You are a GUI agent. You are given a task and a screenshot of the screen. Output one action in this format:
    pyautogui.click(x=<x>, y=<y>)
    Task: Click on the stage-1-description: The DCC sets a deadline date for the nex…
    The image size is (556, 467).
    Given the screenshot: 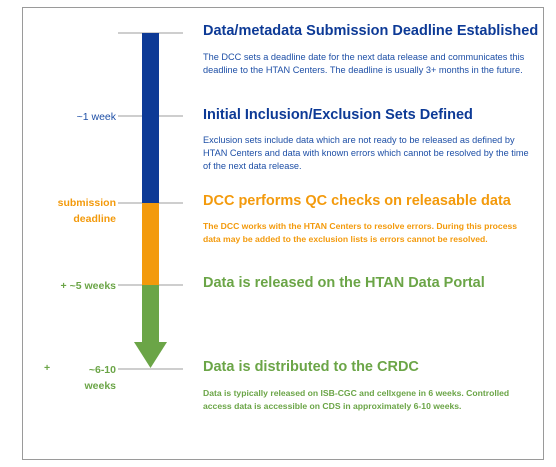 What is the action you would take?
    pyautogui.click(x=364, y=64)
    